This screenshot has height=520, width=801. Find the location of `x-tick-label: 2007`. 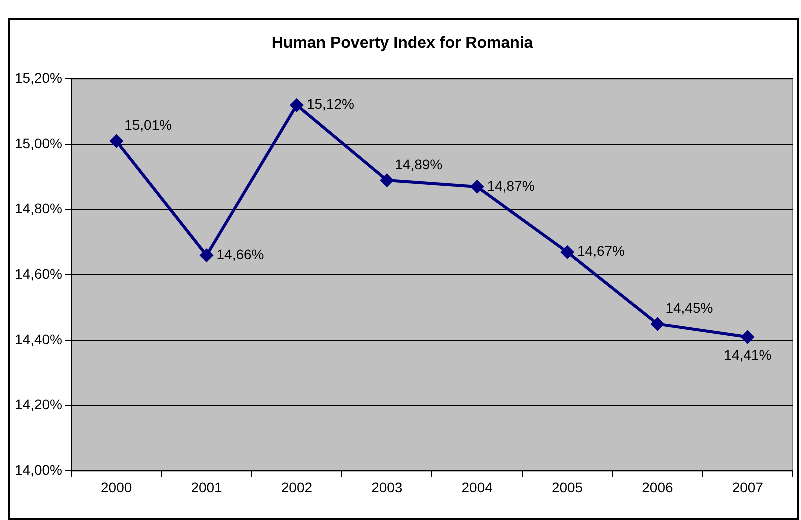

x-tick-label: 2007 is located at coordinates (748, 487).